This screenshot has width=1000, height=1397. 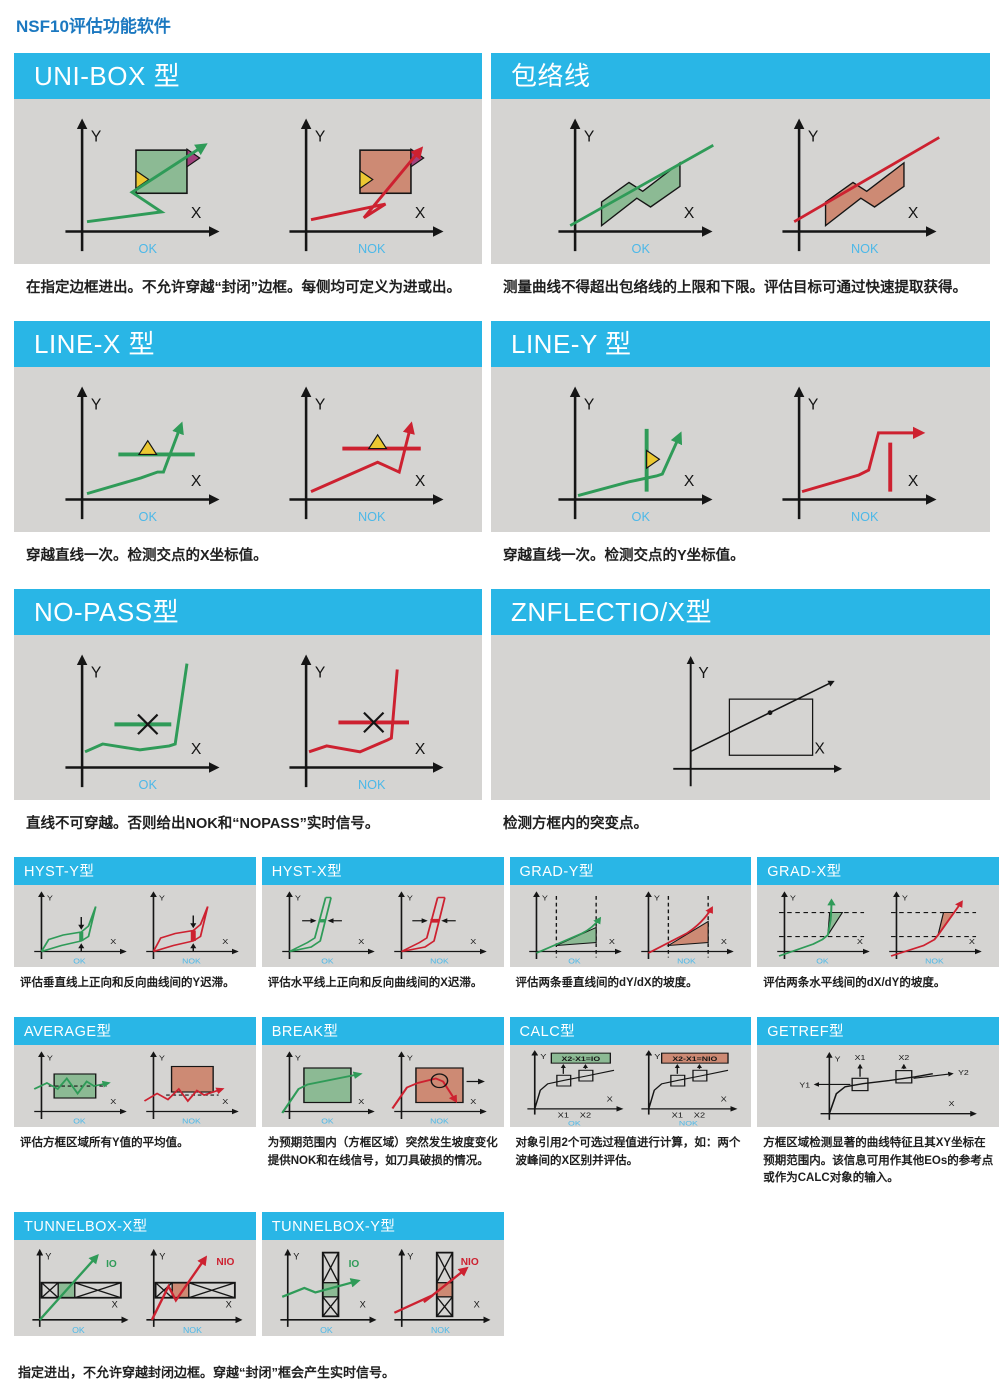 What do you see at coordinates (630, 871) in the screenshot?
I see `section-grady-header: GRAD-Y型` at bounding box center [630, 871].